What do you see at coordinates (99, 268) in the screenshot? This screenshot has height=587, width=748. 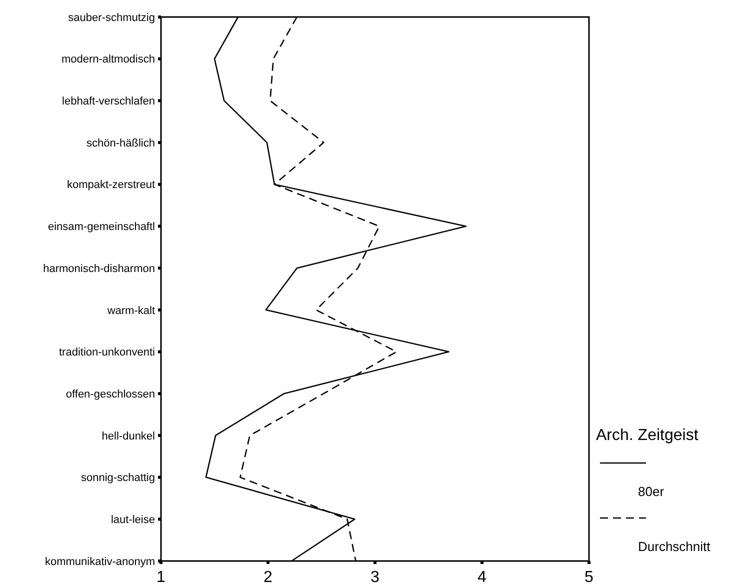 I see `y-tick-label: harmonisch-disharmon` at bounding box center [99, 268].